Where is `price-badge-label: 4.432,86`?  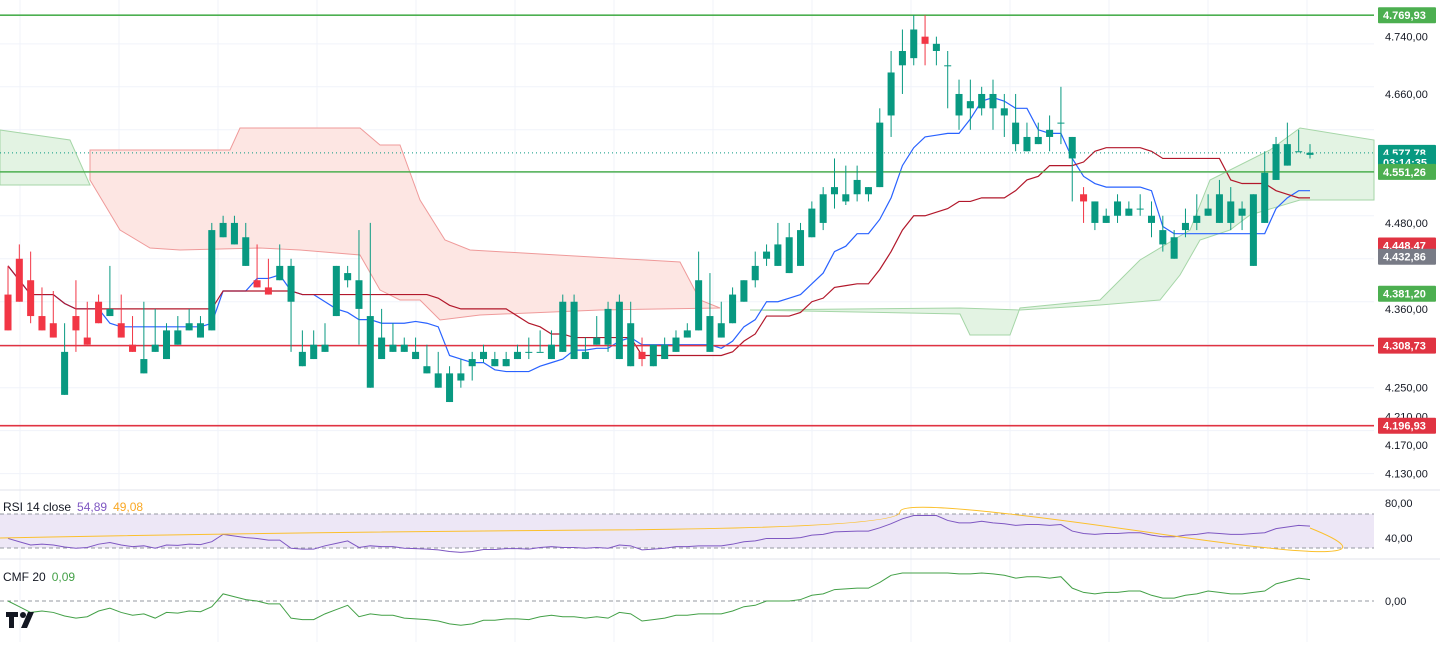 price-badge-label: 4.432,86 is located at coordinates (1404, 258).